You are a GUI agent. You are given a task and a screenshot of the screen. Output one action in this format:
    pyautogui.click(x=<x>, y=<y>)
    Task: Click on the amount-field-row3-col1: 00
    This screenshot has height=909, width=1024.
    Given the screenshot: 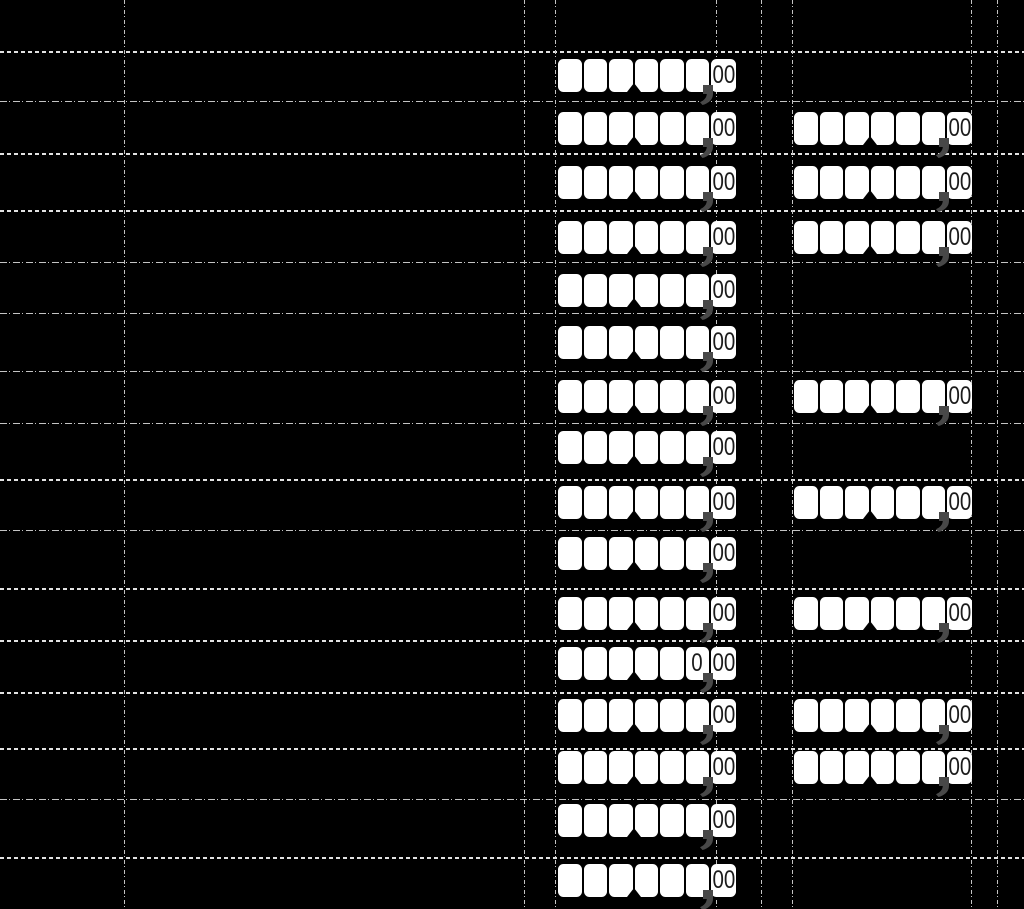 What is the action you would take?
    pyautogui.click(x=647, y=189)
    